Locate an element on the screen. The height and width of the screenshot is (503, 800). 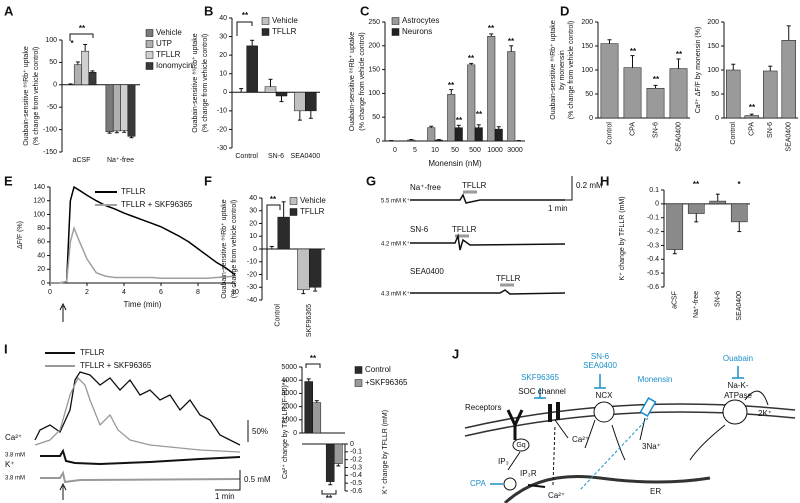
ion-label: Ca²⁺ is located at coordinates (556, 495).